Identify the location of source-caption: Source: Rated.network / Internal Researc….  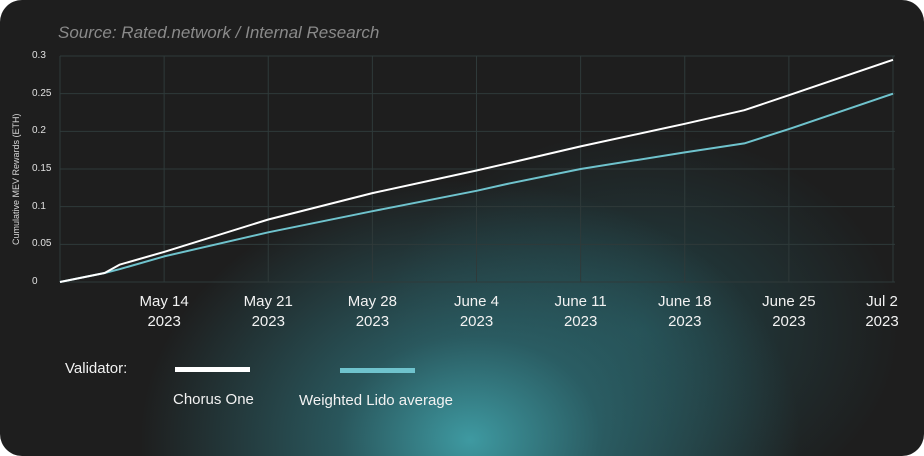
(219, 32).